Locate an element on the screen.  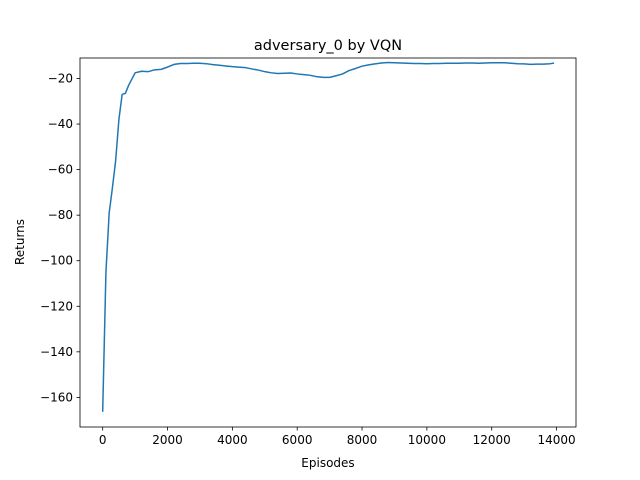
y-tick-label: −120 is located at coordinates (56, 306).